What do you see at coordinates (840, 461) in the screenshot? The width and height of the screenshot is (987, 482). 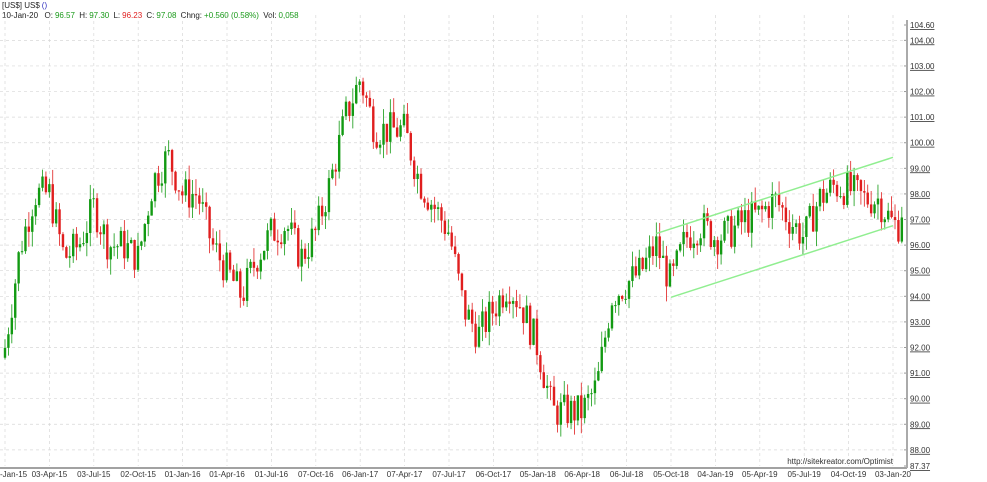 I see `watermark: http://sitekreator.com/Optimist` at bounding box center [840, 461].